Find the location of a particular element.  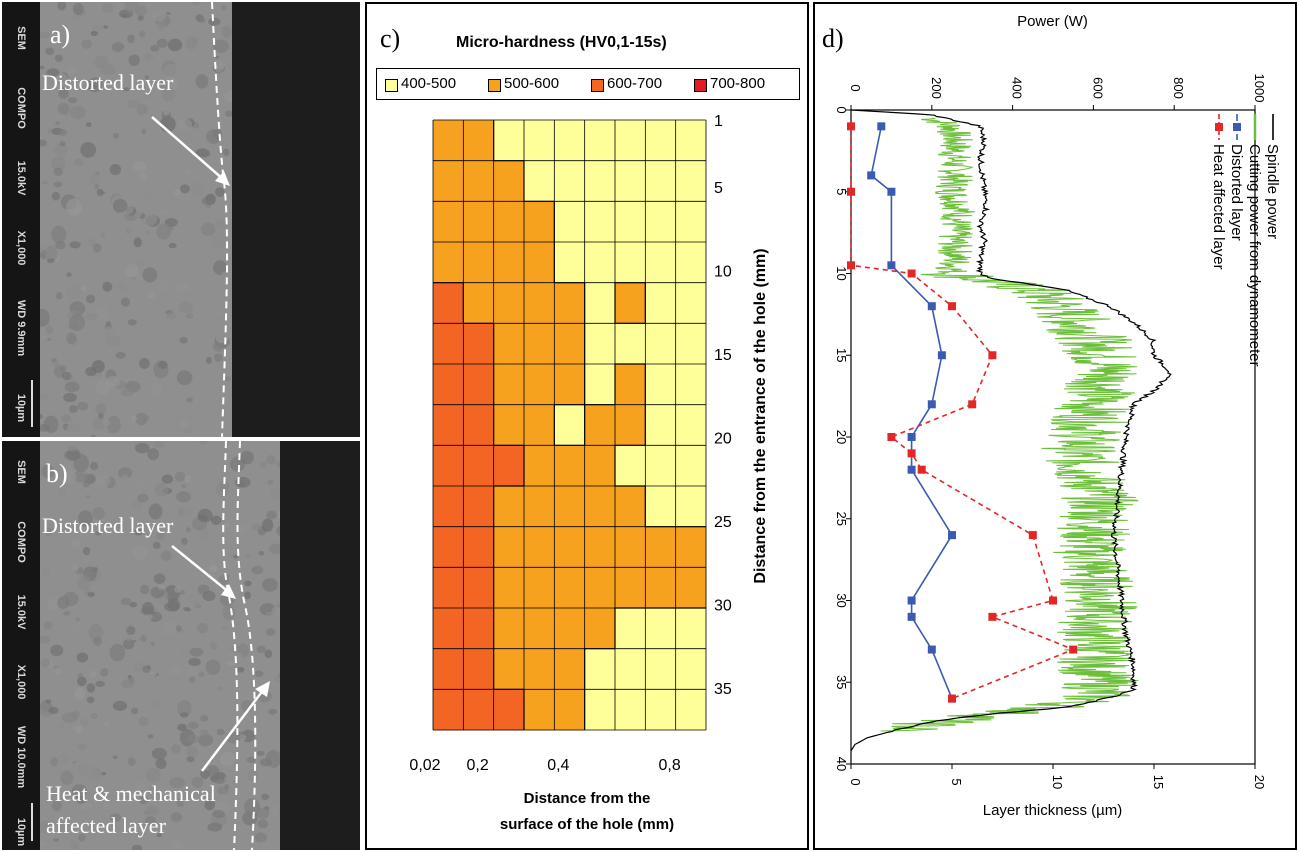

legend-label-cutting-power: Cutting power from dynamometer is located at coordinates (1254, 255).